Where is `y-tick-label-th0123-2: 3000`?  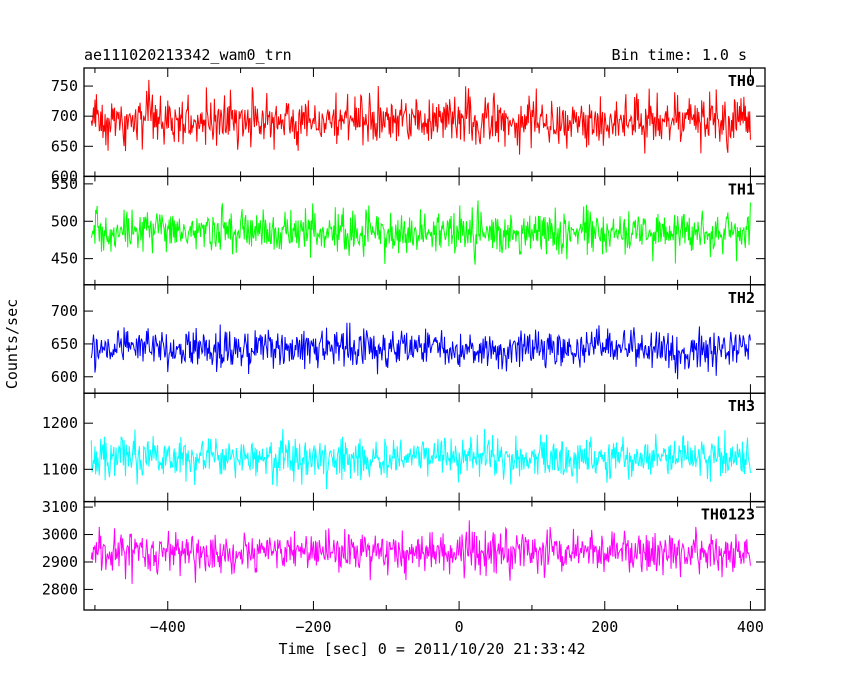 y-tick-label-th0123-2: 3000 is located at coordinates (60, 535).